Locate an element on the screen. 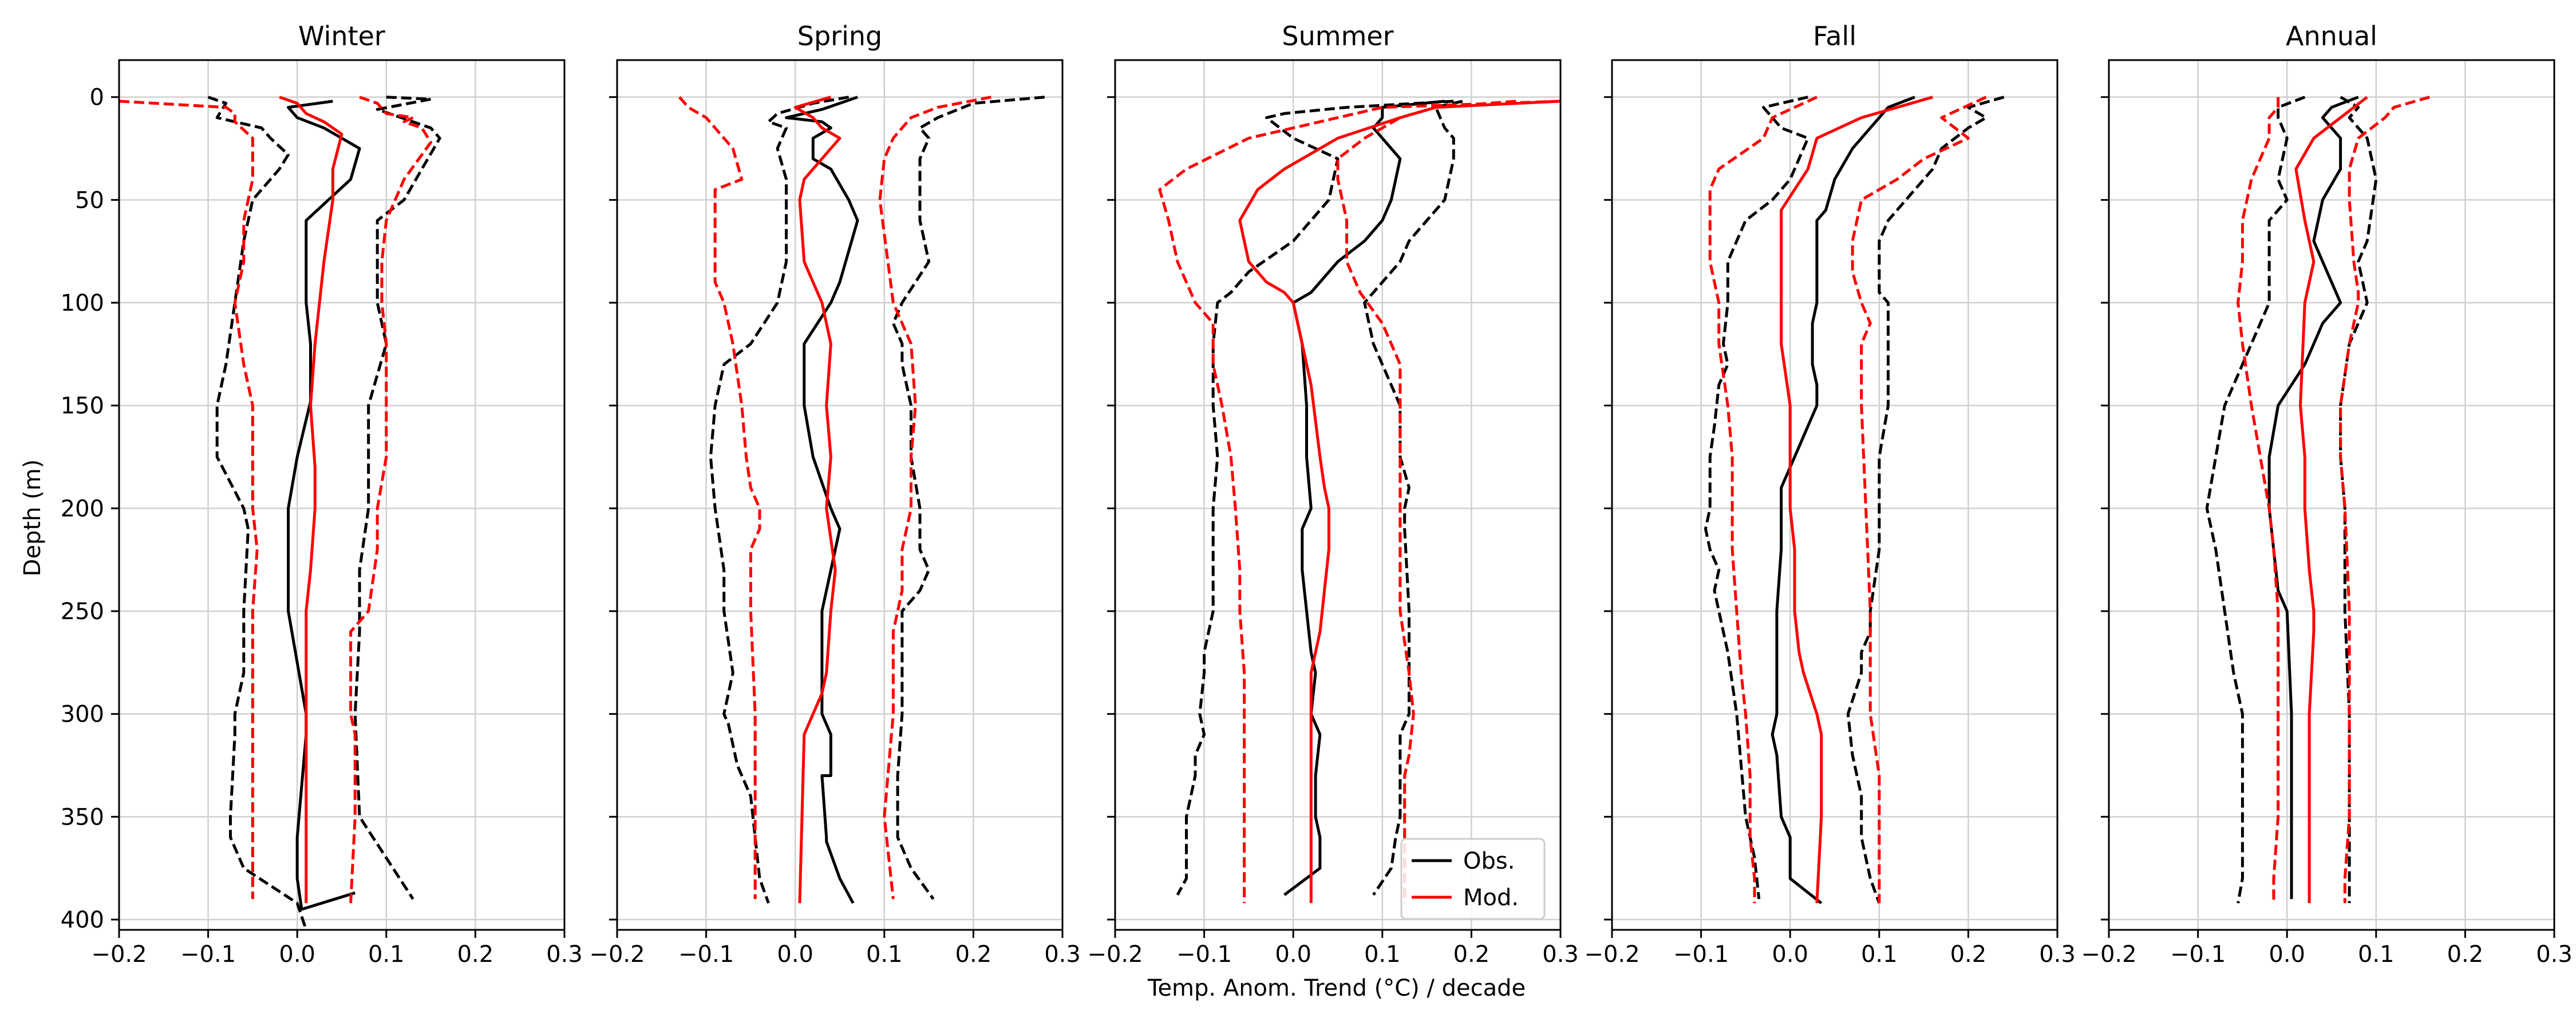 The width and height of the screenshot is (2576, 1030). y-tick-label: 300 is located at coordinates (82, 715).